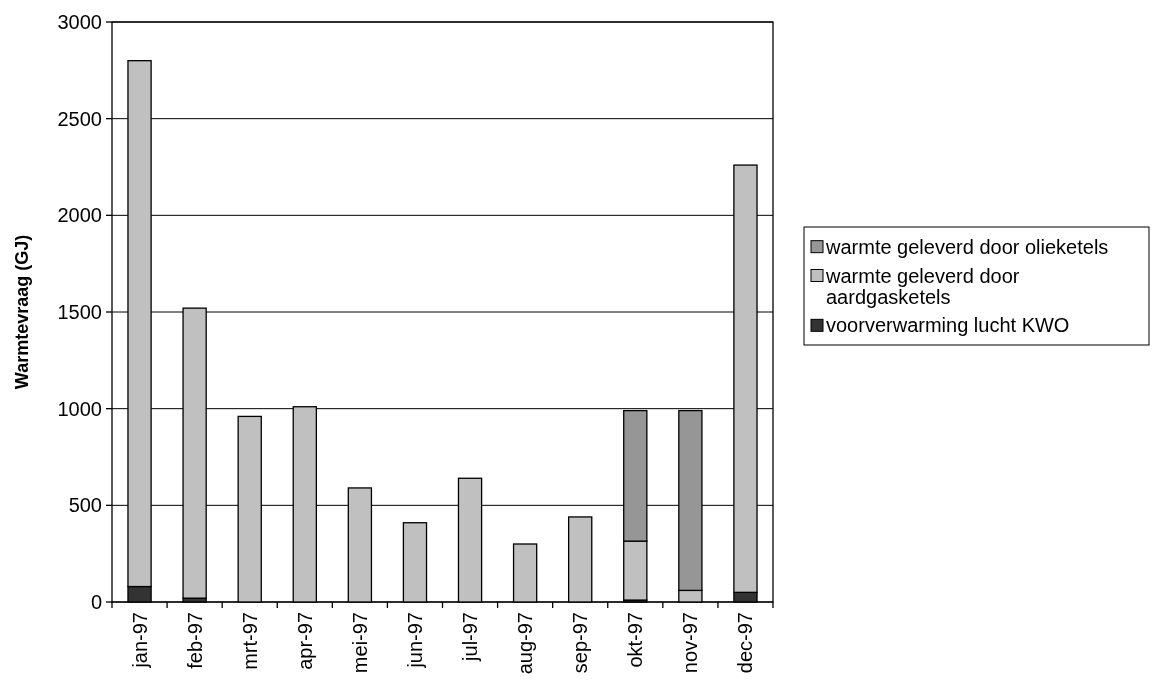 The image size is (1159, 686). I want to click on x-tick-label: sep-97, so click(580, 643).